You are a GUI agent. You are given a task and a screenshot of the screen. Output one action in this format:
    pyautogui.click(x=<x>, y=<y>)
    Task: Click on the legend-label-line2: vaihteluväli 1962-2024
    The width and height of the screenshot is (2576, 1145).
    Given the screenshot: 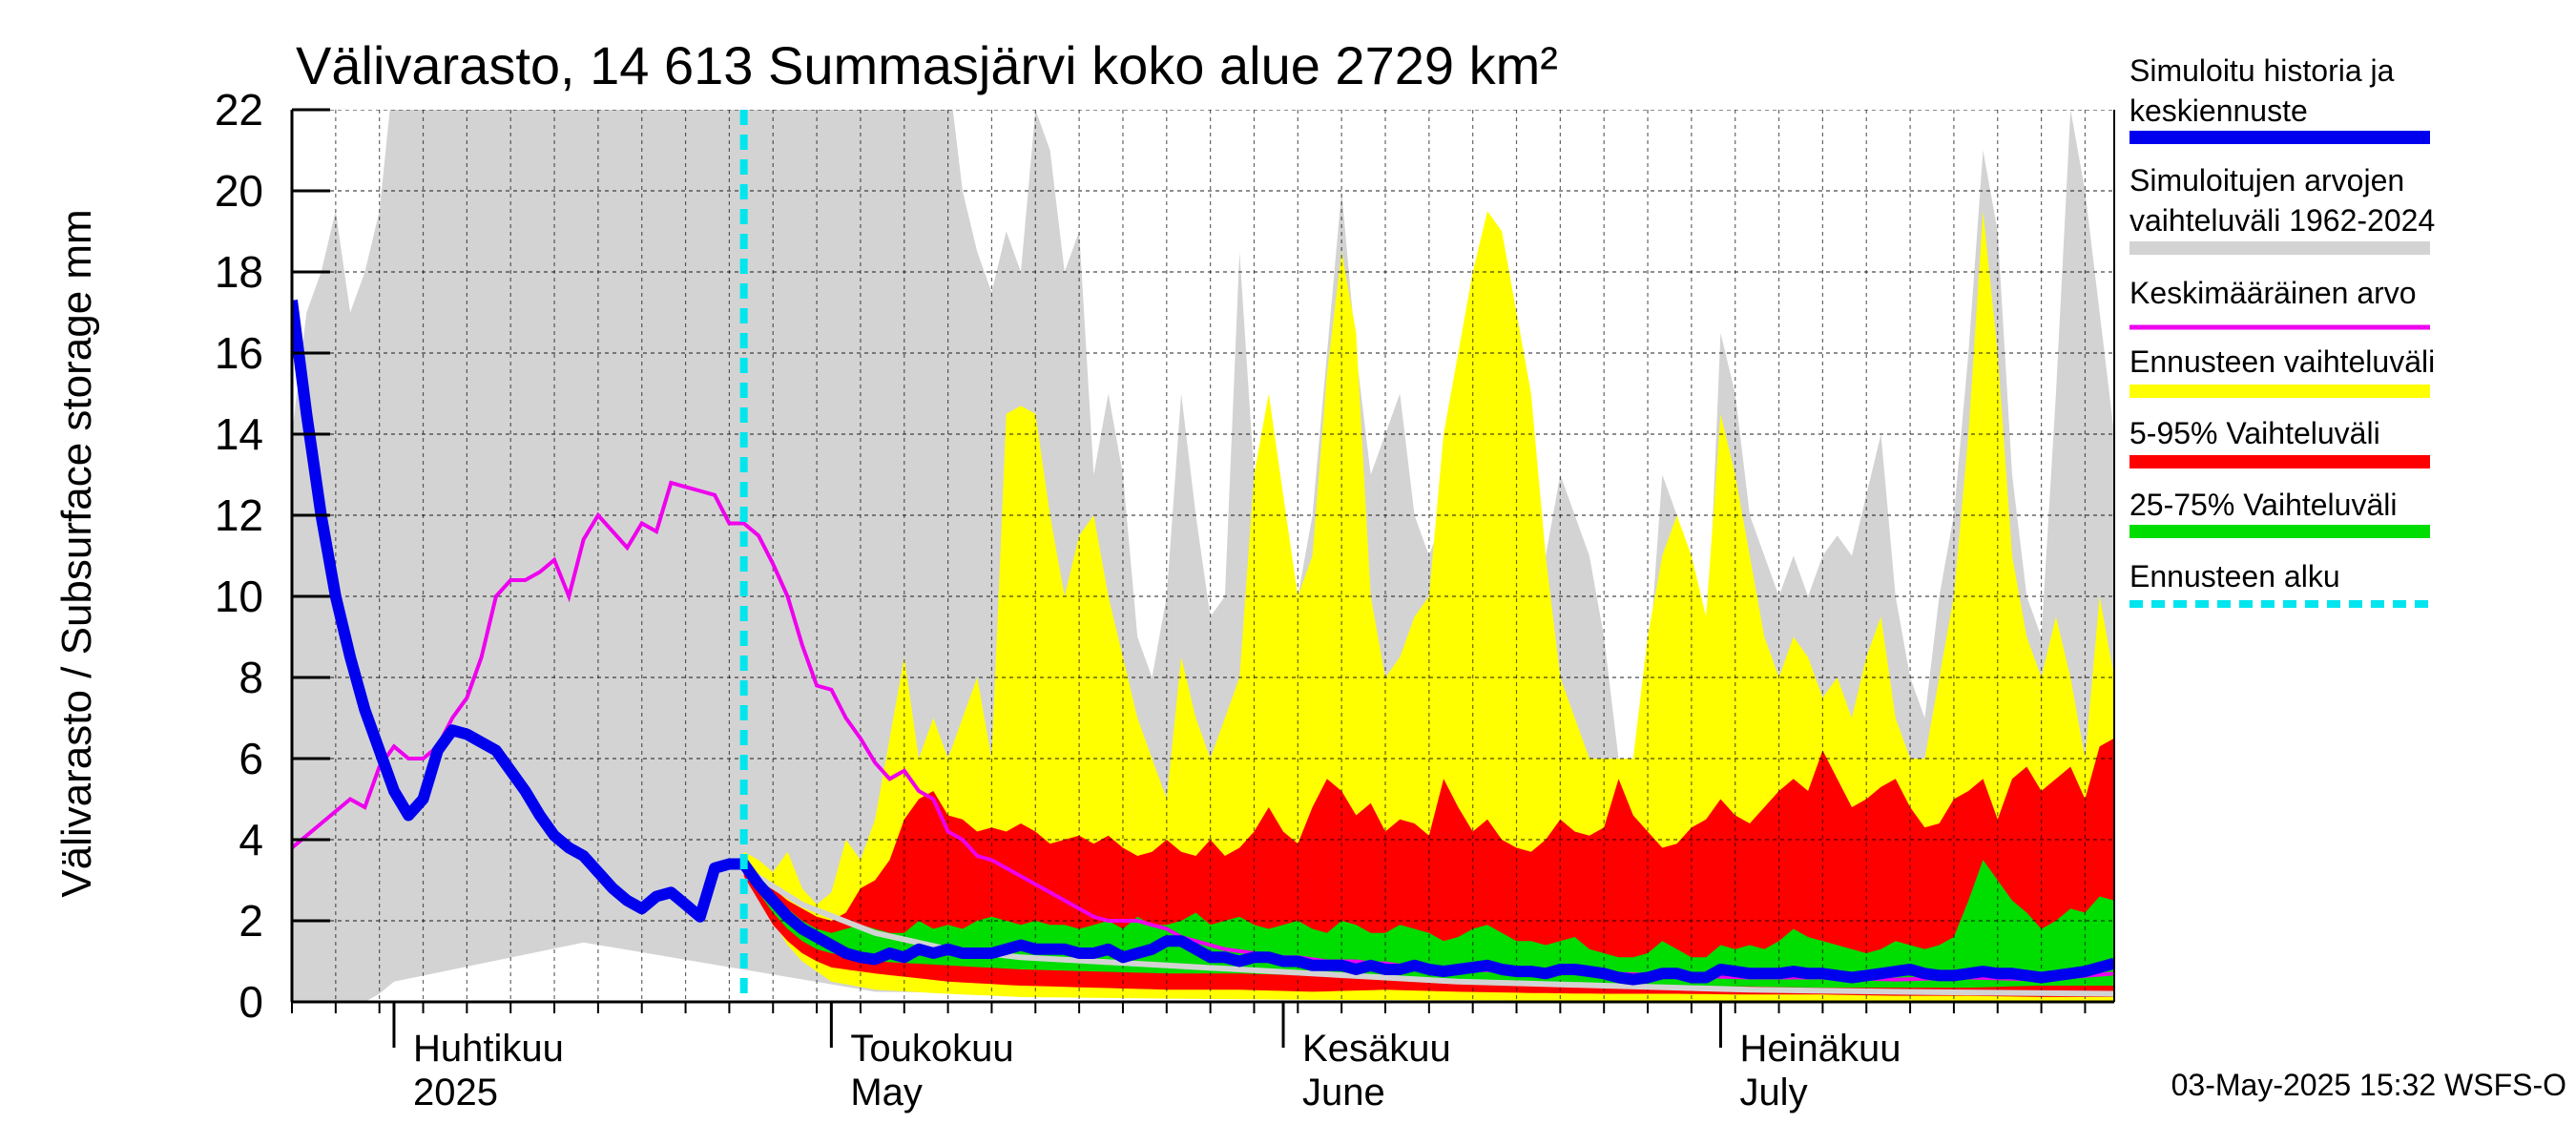 What is the action you would take?
    pyautogui.click(x=2282, y=220)
    